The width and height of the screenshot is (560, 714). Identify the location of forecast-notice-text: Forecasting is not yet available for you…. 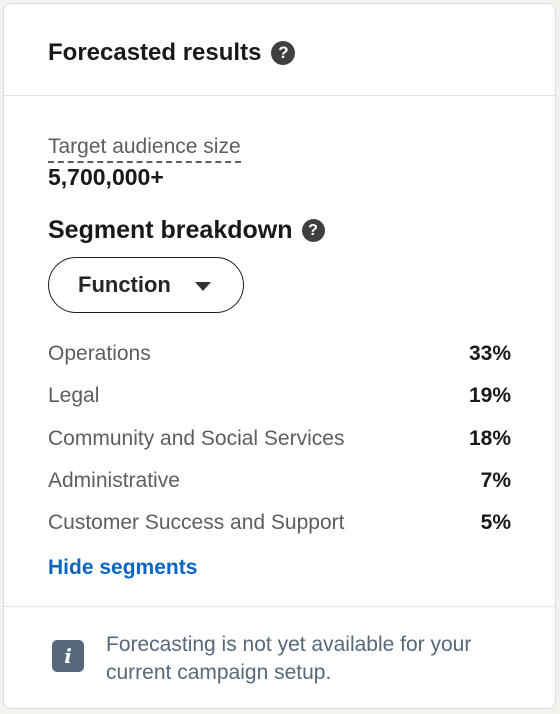
(289, 658).